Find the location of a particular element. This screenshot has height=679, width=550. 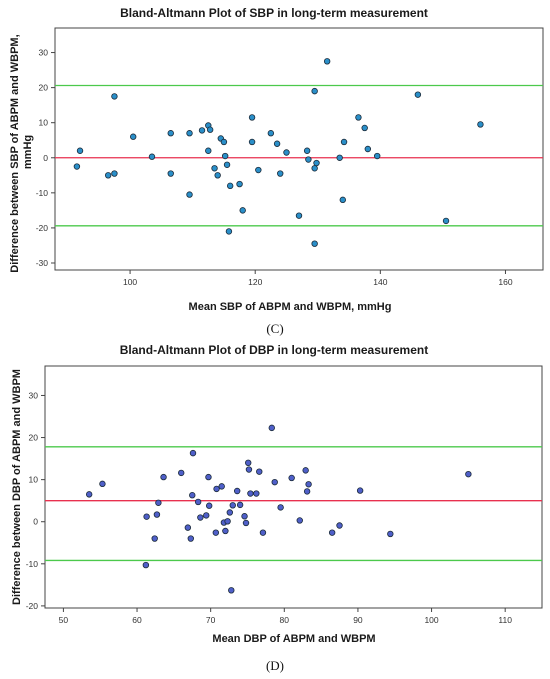

y-axis-ticks-c: -30 -20 -10 0 10 20 30 is located at coordinates (45, 158).